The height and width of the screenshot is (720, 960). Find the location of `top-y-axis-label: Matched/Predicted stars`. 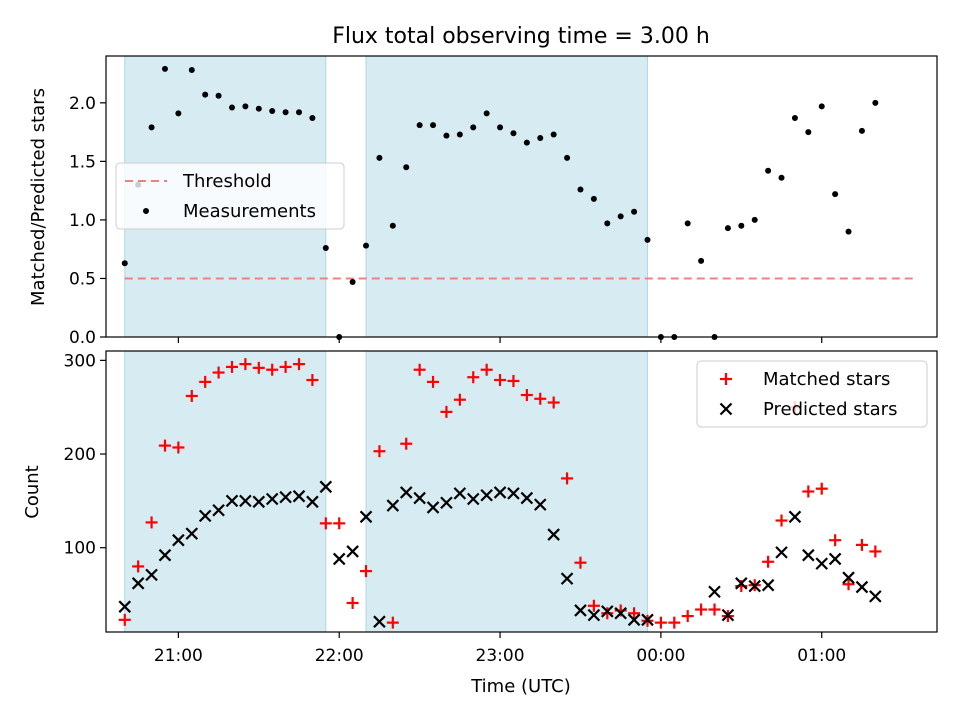

top-y-axis-label: Matched/Predicted stars is located at coordinates (38, 197).